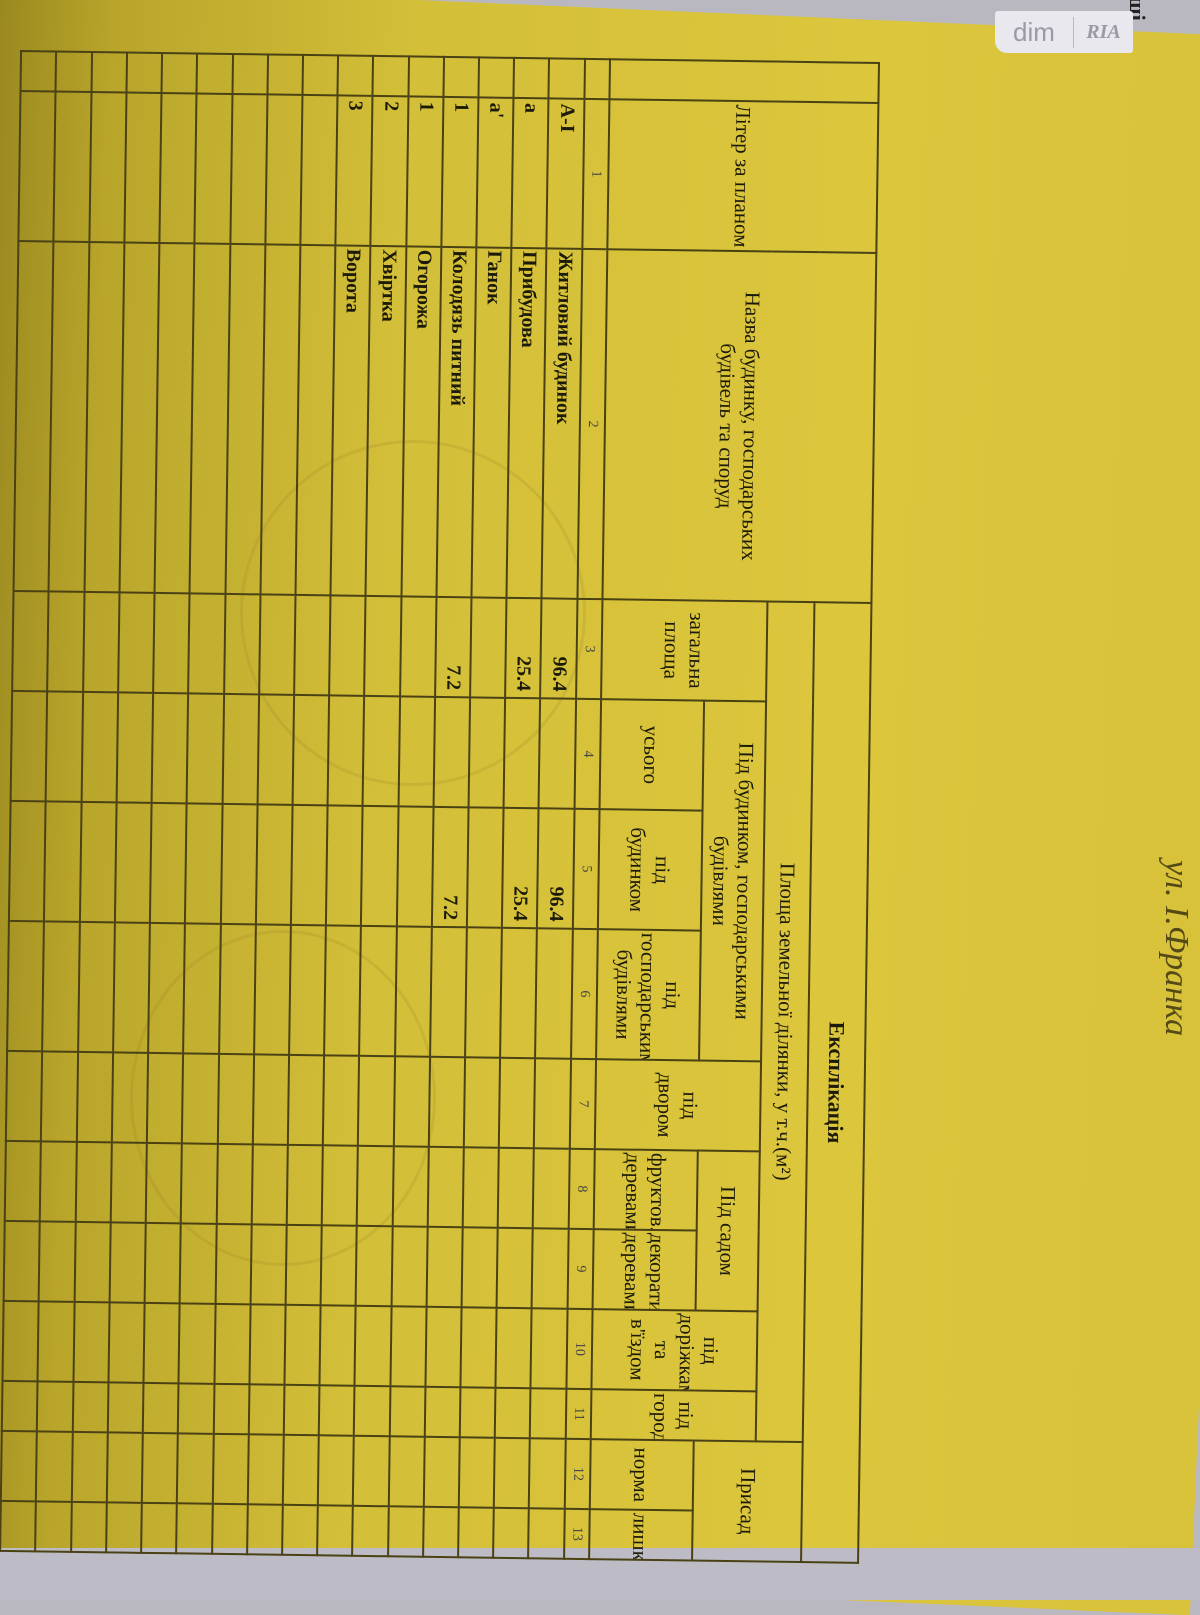  What do you see at coordinates (579, 1349) in the screenshot?
I see `column-number: 10` at bounding box center [579, 1349].